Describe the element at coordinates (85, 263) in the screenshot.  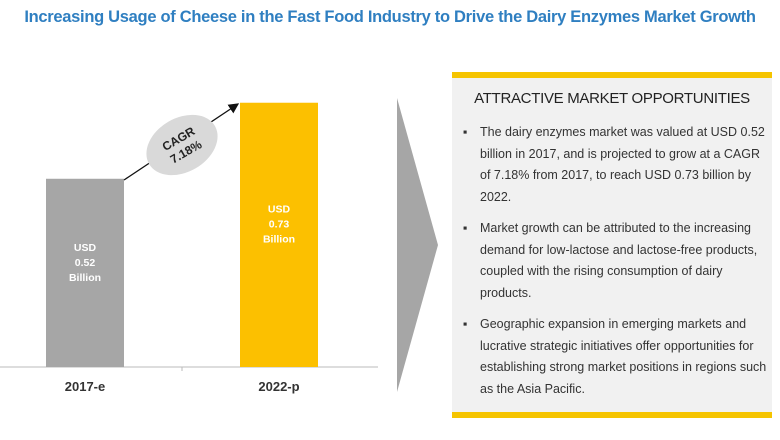
I see `bar-data-label: 0.52` at that location.